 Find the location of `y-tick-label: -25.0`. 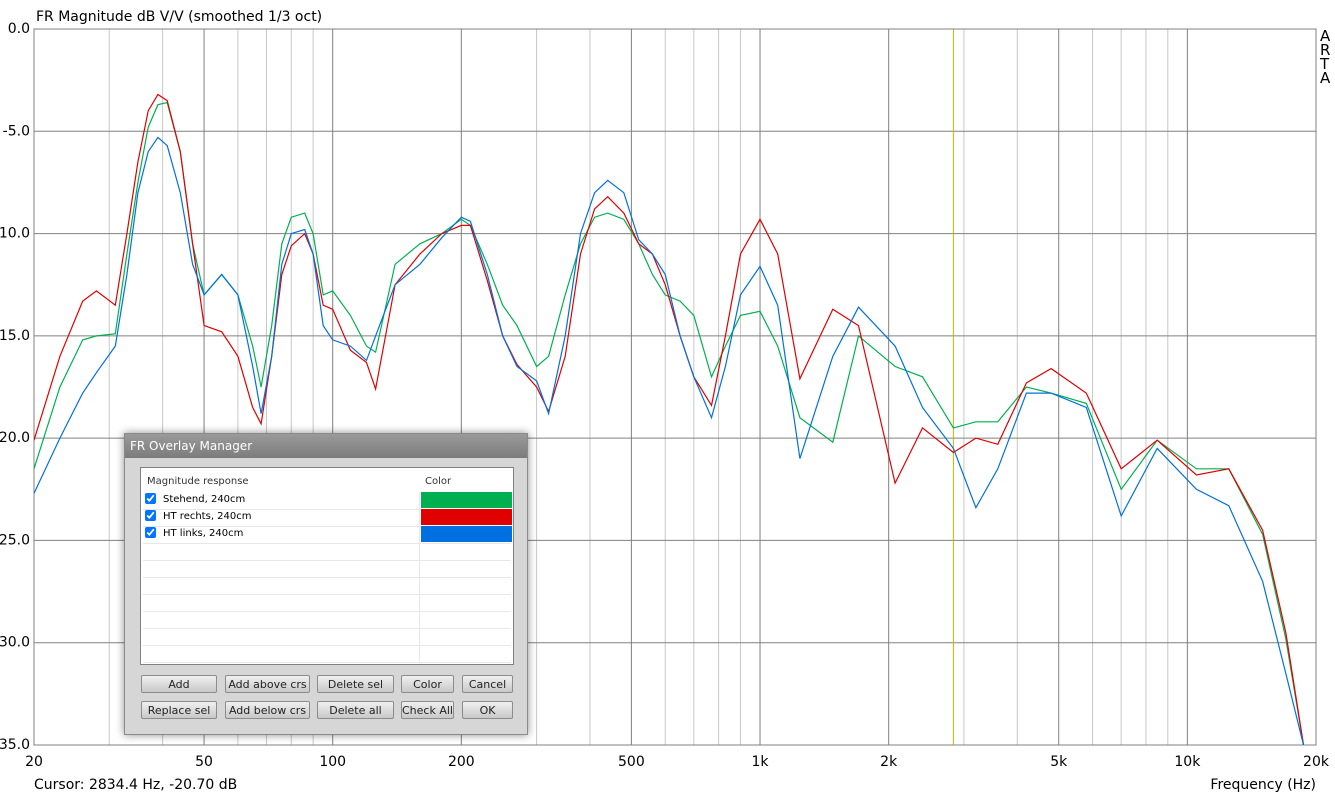

y-tick-label: -25.0 is located at coordinates (15, 540).